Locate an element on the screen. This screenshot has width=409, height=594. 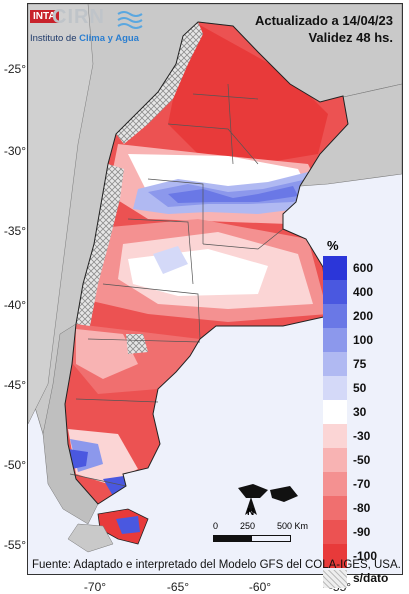
update-info: Actualizado a 14/04/23 Validez 48 hs. is located at coordinates (324, 29).